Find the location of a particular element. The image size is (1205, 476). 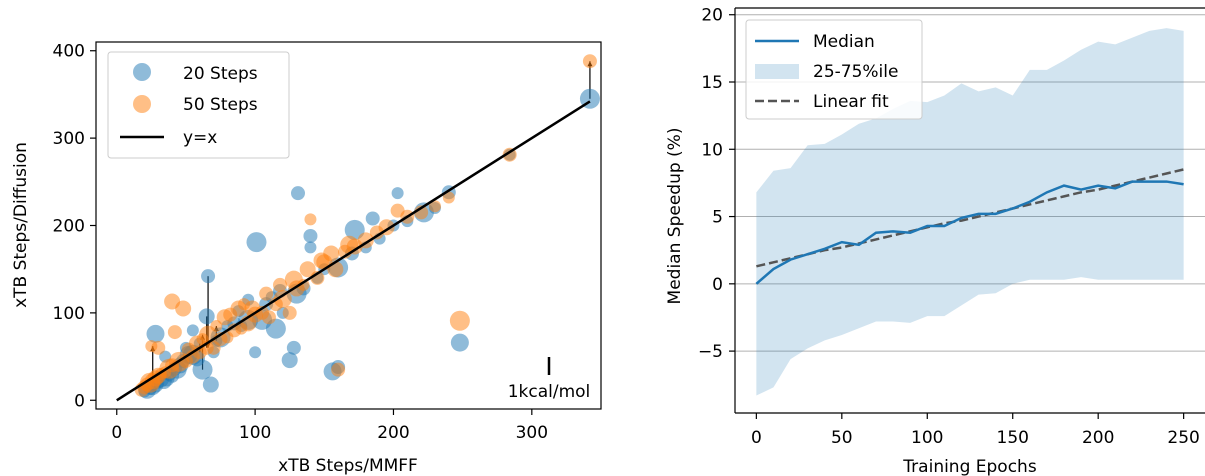

legend-label-median: Median is located at coordinates (844, 42).